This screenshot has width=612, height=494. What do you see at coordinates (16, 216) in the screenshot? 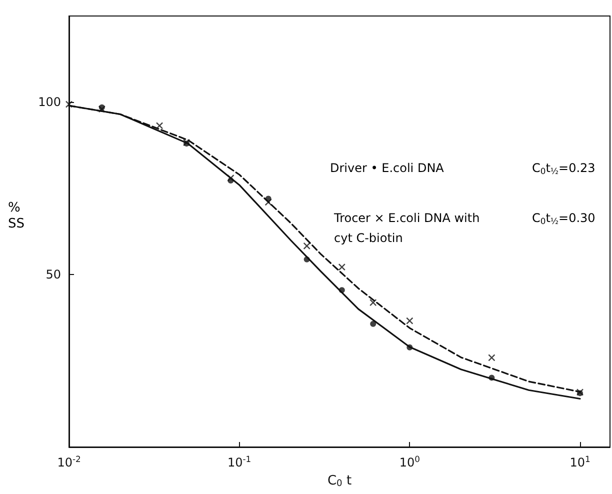
I see `y-axis-title: % SS` at bounding box center [16, 216].